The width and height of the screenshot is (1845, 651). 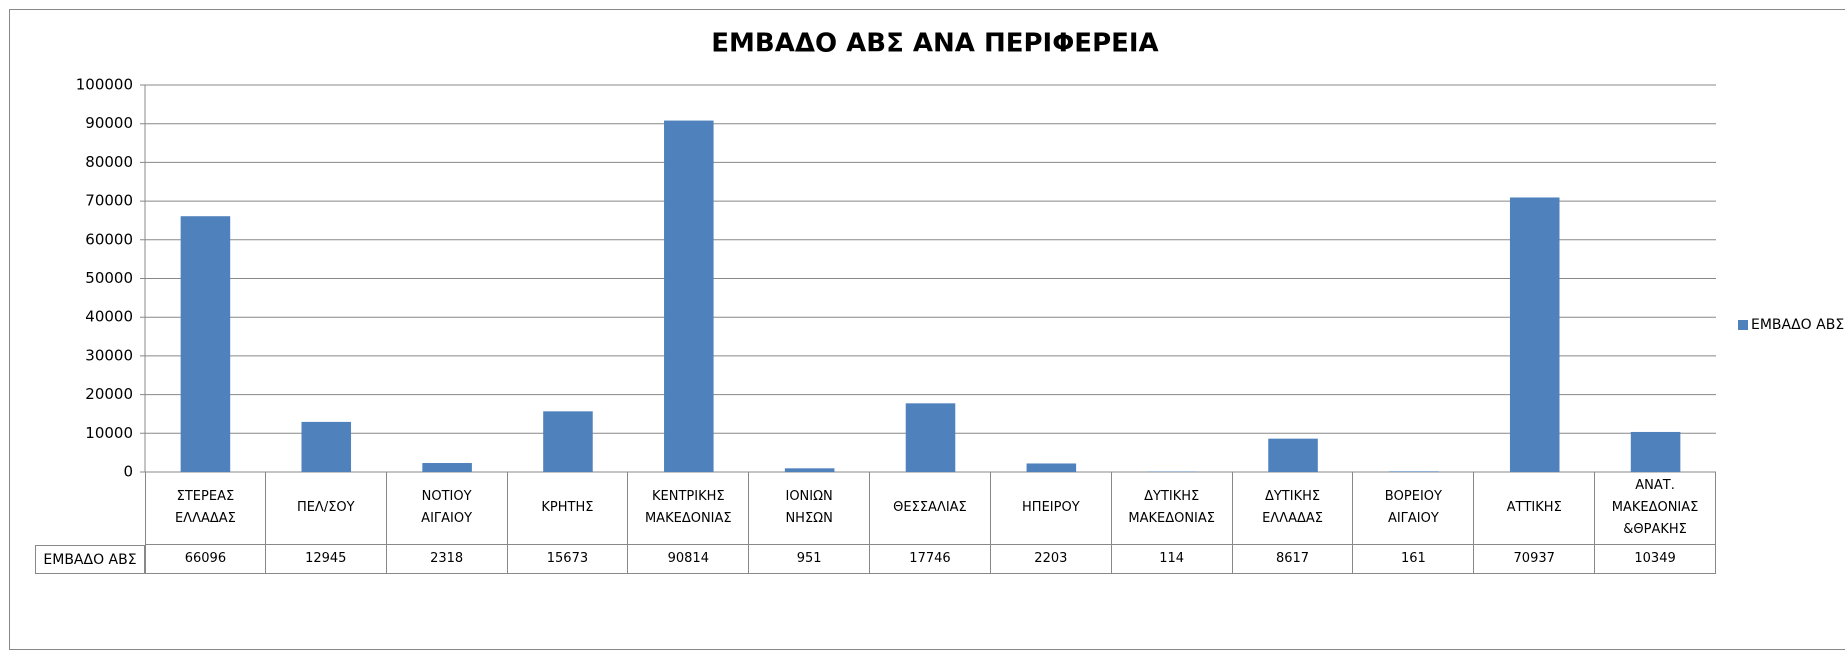 I want to click on table-value: 17746, so click(x=930, y=559).